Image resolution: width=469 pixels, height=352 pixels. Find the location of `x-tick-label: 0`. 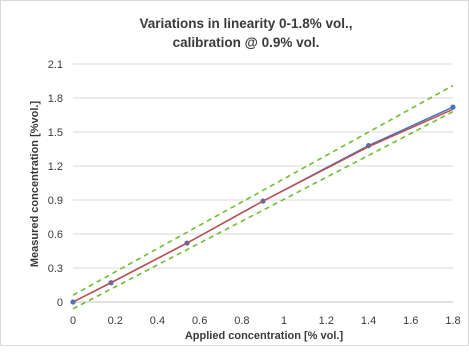

x-tick-label: 0 is located at coordinates (73, 321).